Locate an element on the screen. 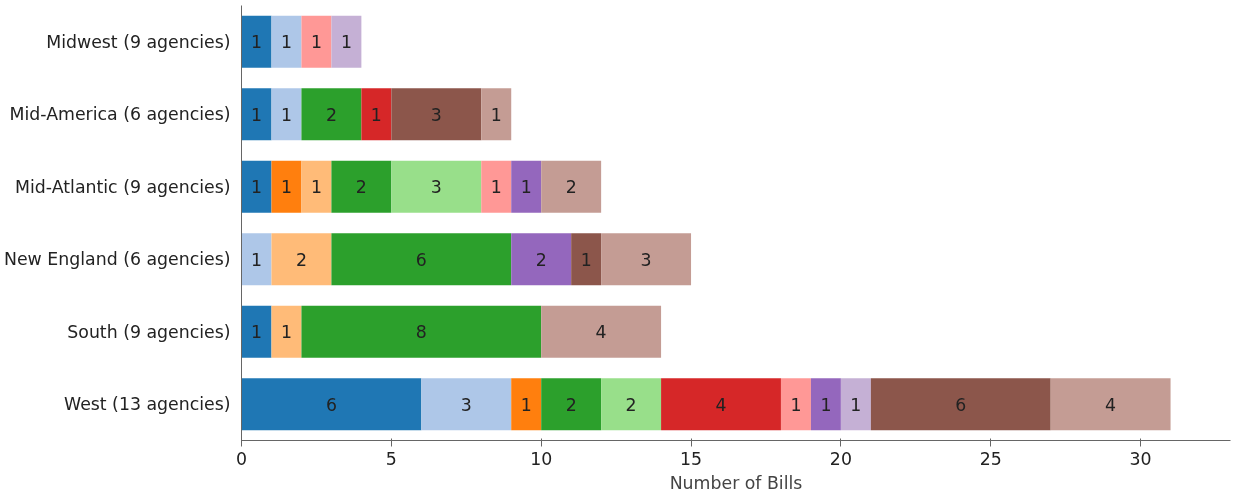  x-axis-title: Number of Bills is located at coordinates (736, 482).